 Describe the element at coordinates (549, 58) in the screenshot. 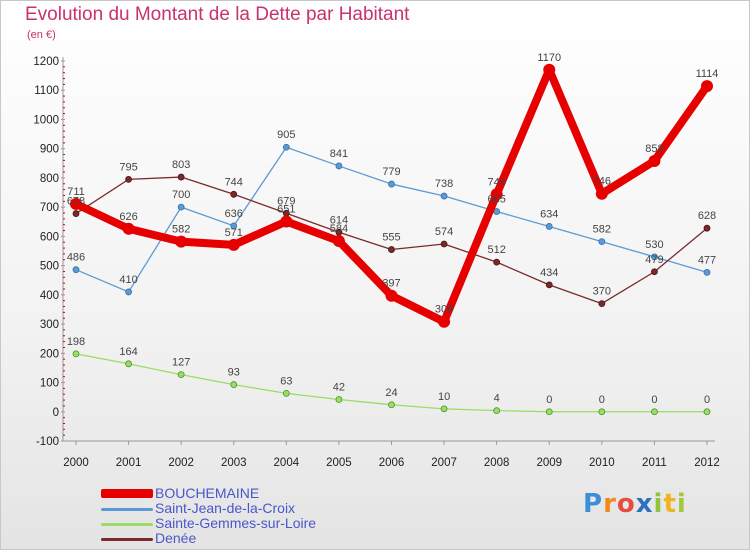

I see `series-bouchemaine-data-label: 1170` at that location.